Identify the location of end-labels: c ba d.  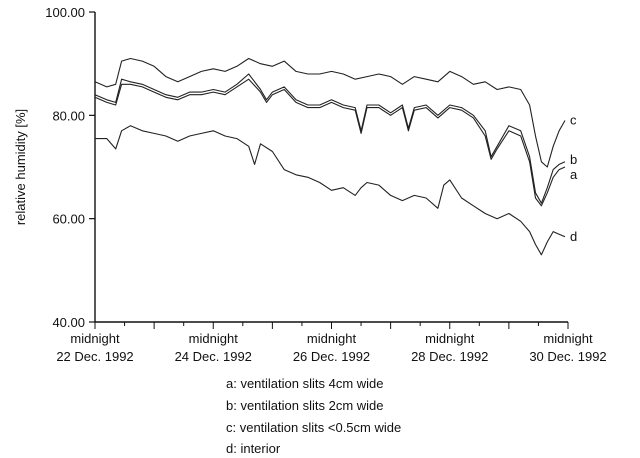
(574, 178).